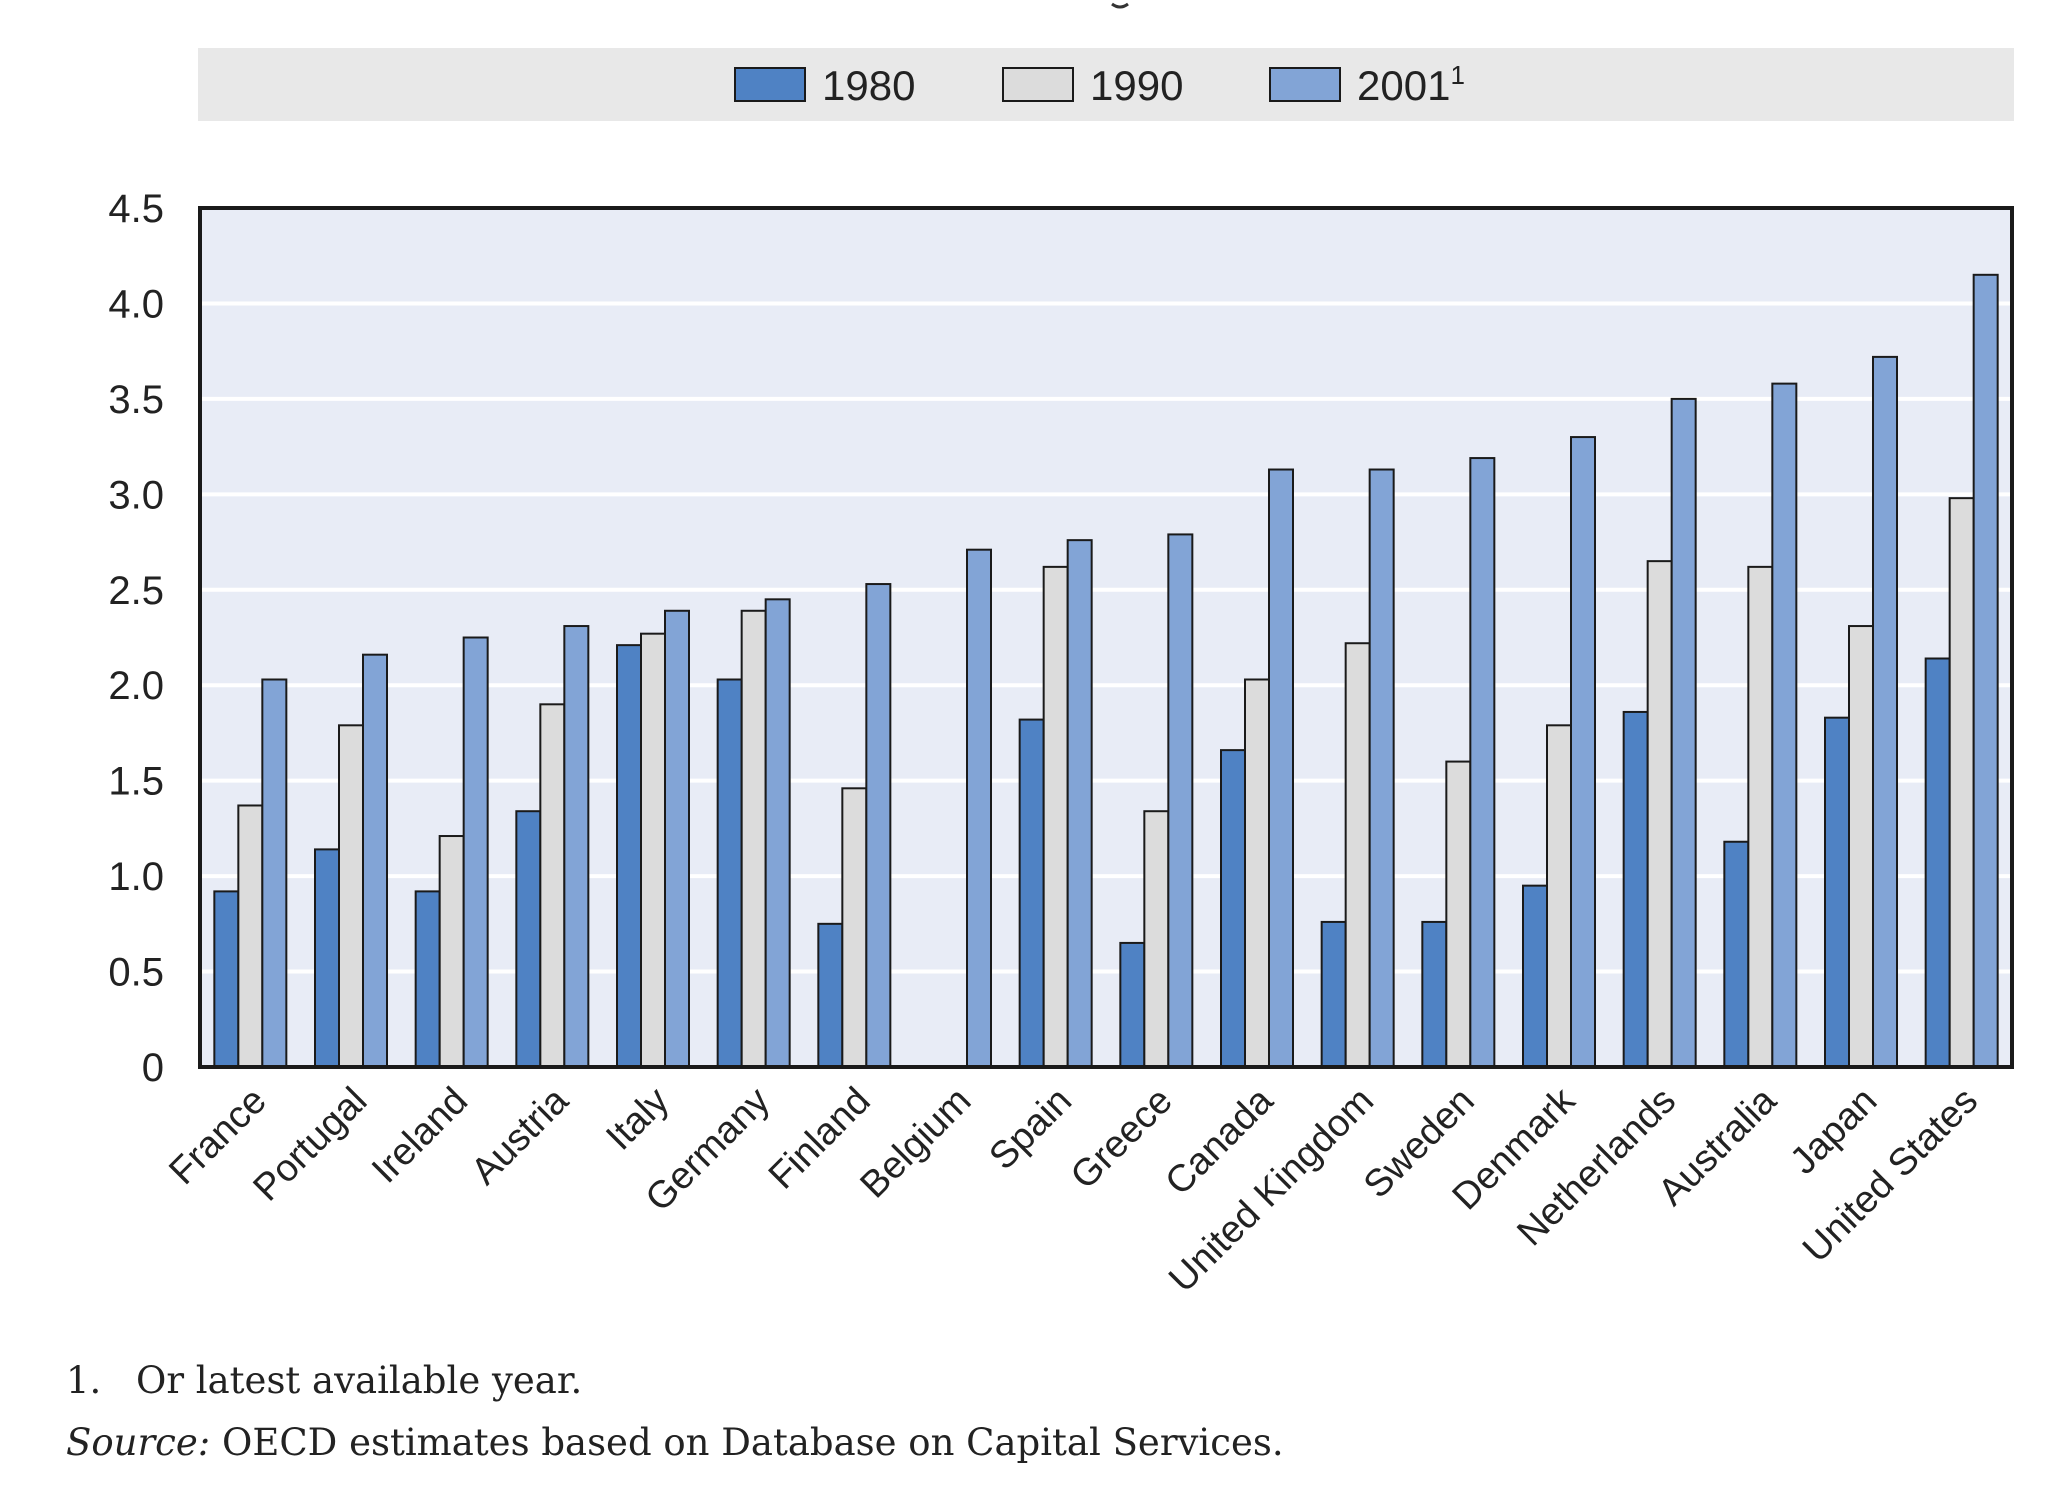  What do you see at coordinates (136, 782) in the screenshot?
I see `y-tick-label: 1.5` at bounding box center [136, 782].